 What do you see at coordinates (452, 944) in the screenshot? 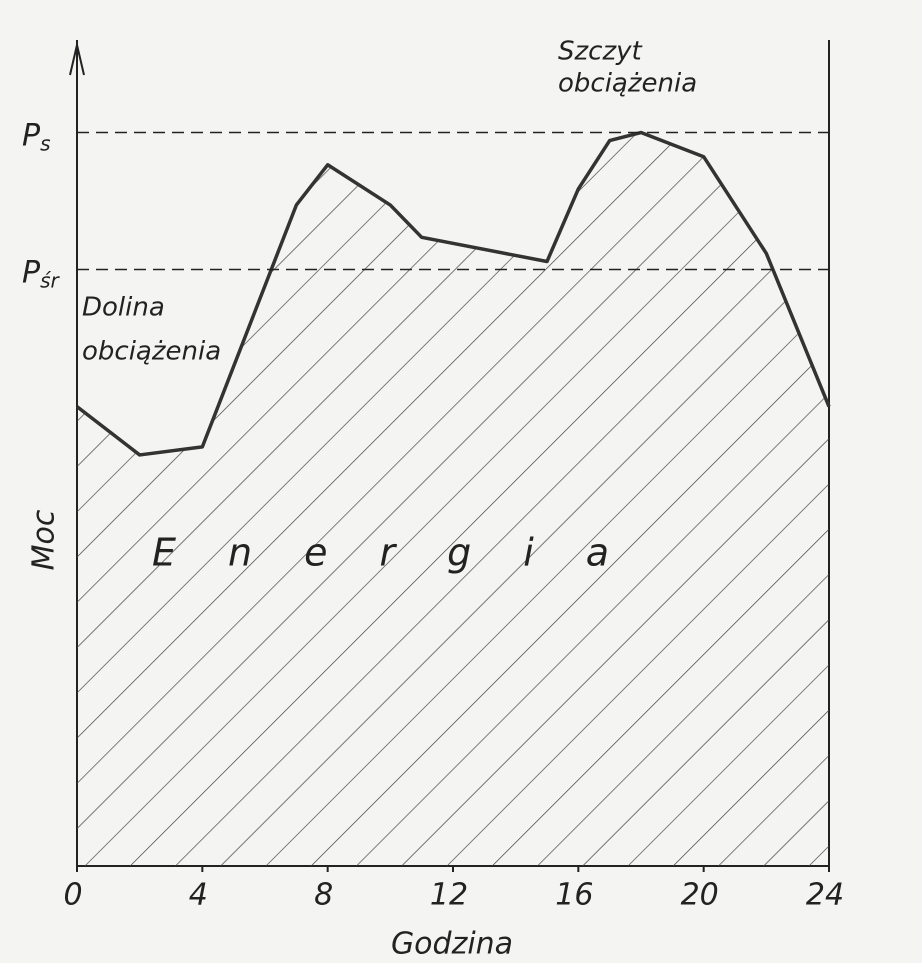
I see `x-axis-label: Godzina` at bounding box center [452, 944].